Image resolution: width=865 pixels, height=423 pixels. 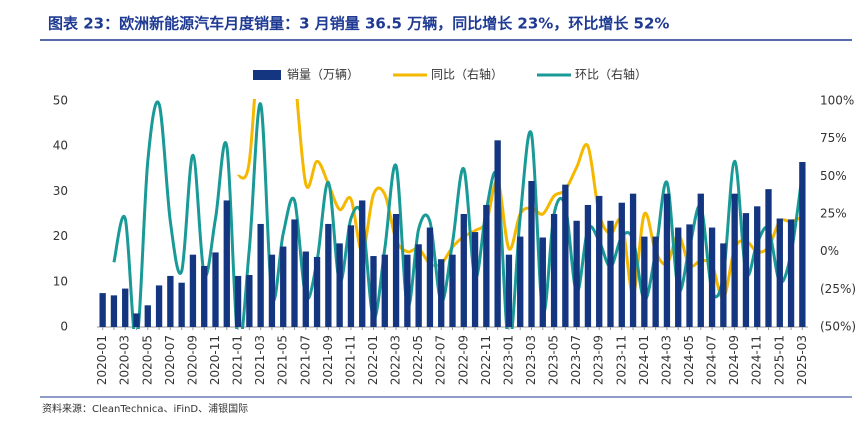 What do you see at coordinates (779, 360) in the screenshot?
I see `x-tick-label: 2025-01` at bounding box center [779, 360].